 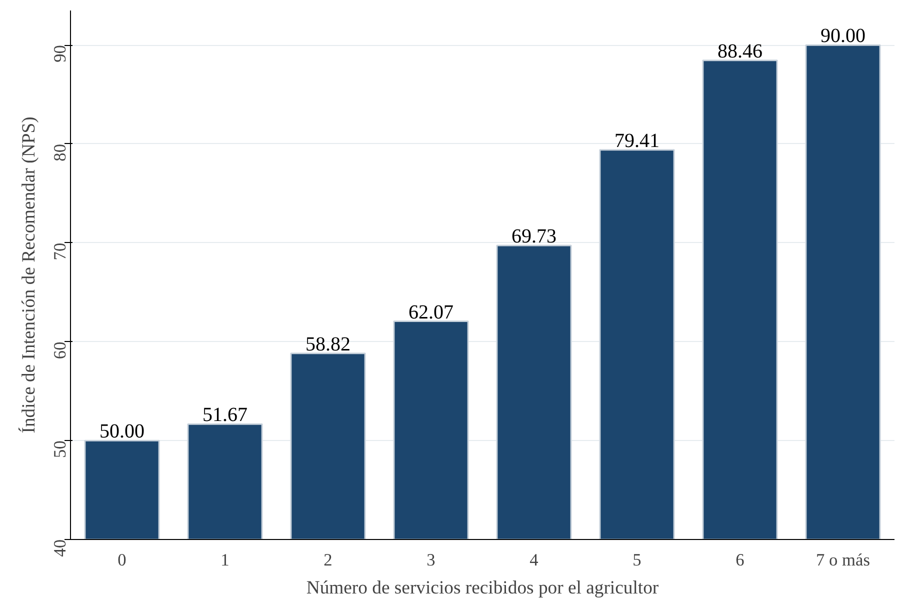 I want to click on data-label: 51.67, so click(x=225, y=415).